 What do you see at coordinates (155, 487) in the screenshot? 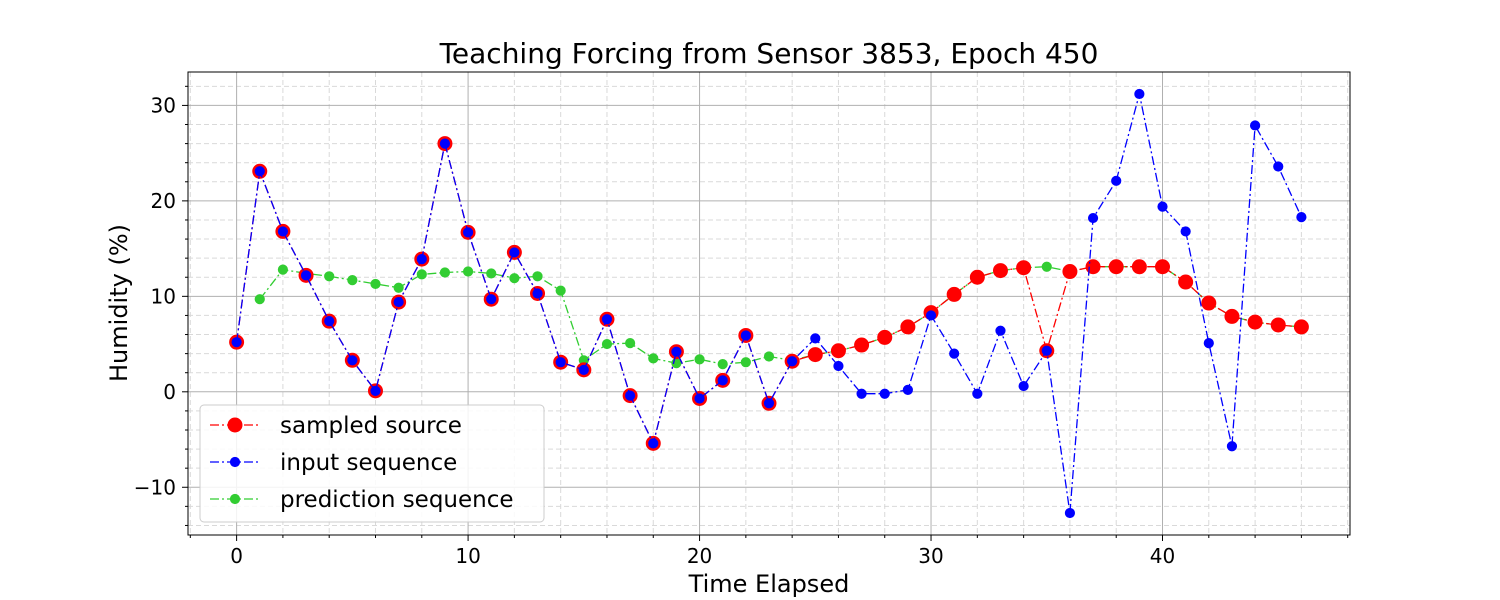
I see `y-tick-label: −10` at bounding box center [155, 487].